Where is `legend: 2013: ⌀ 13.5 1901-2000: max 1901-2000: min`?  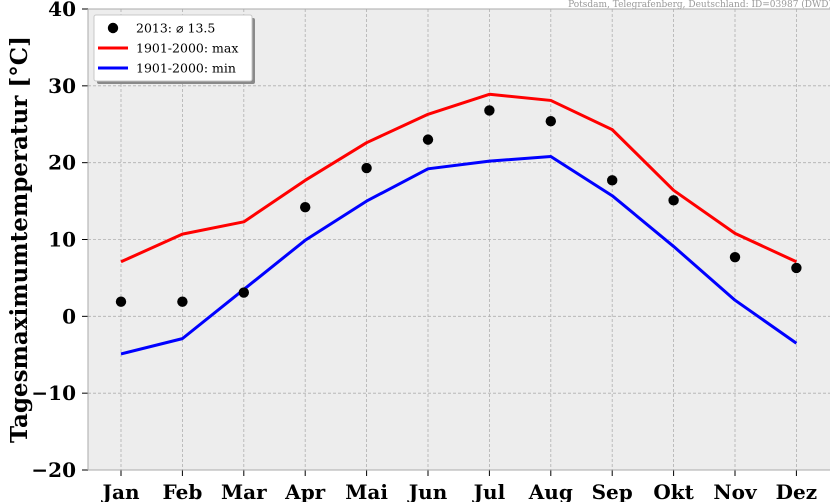
legend: 2013: ⌀ 13.5 1901-2000: max 1901-2000: min is located at coordinates (174, 49).